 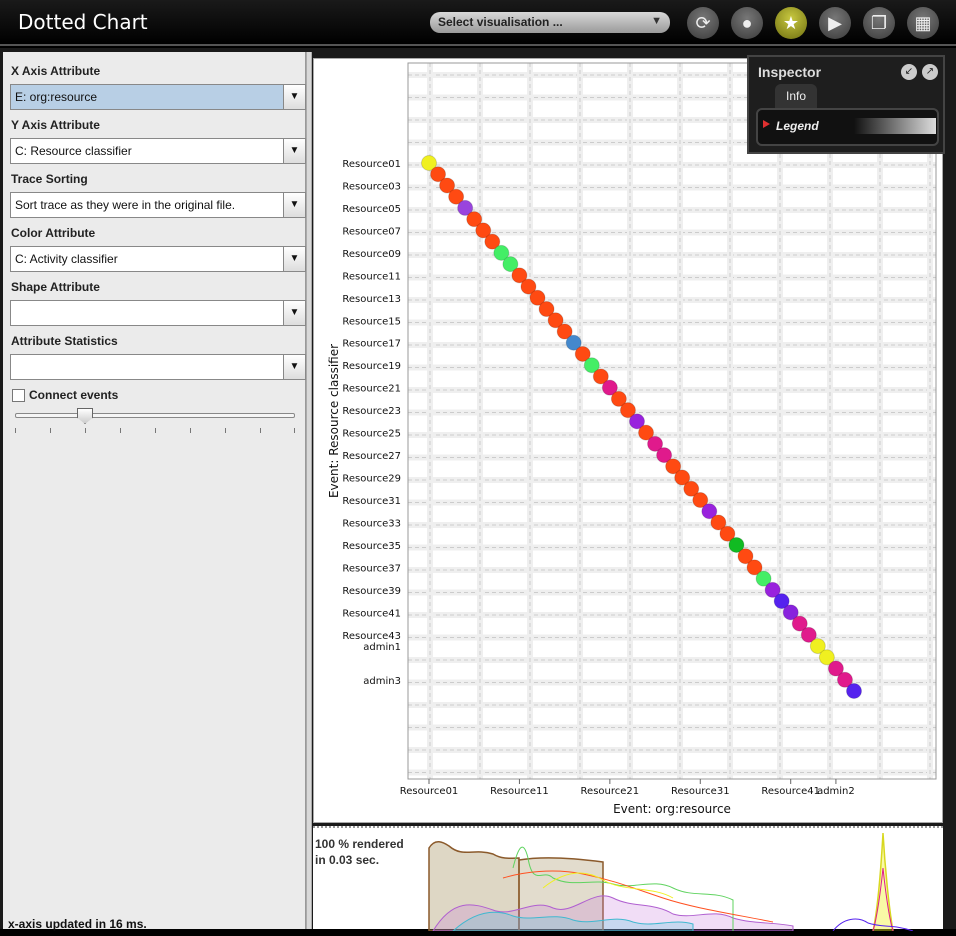 I want to click on overview-sparklines, so click(x=671, y=882).